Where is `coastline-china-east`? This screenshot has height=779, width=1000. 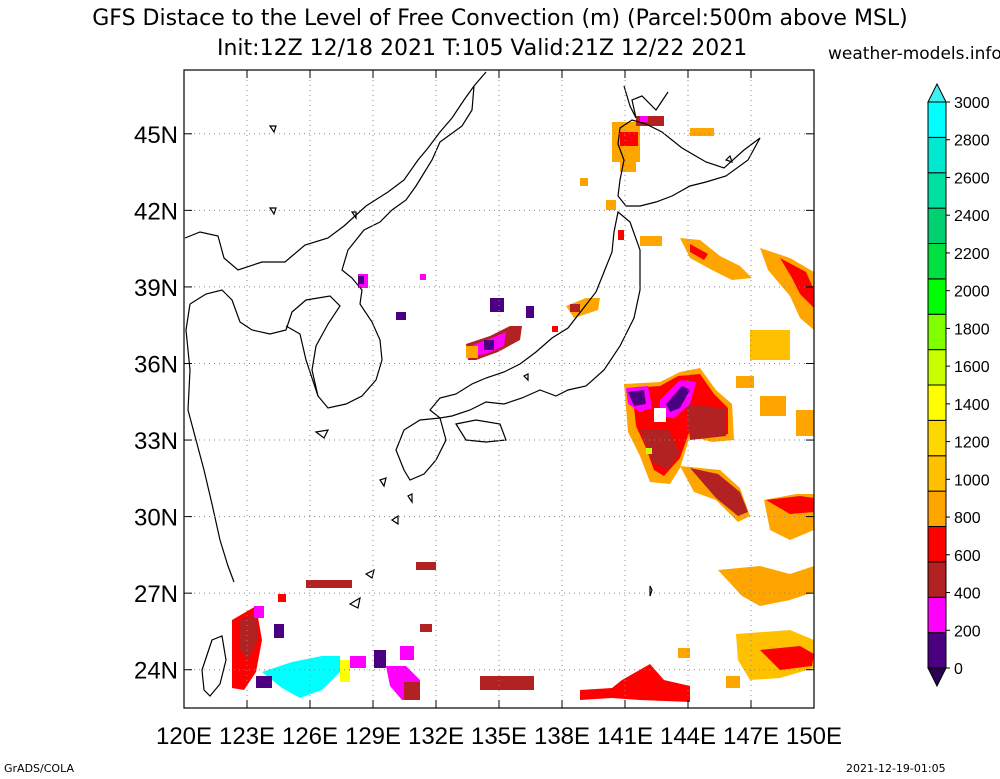
coastline-china-east is located at coordinates (210, 443).